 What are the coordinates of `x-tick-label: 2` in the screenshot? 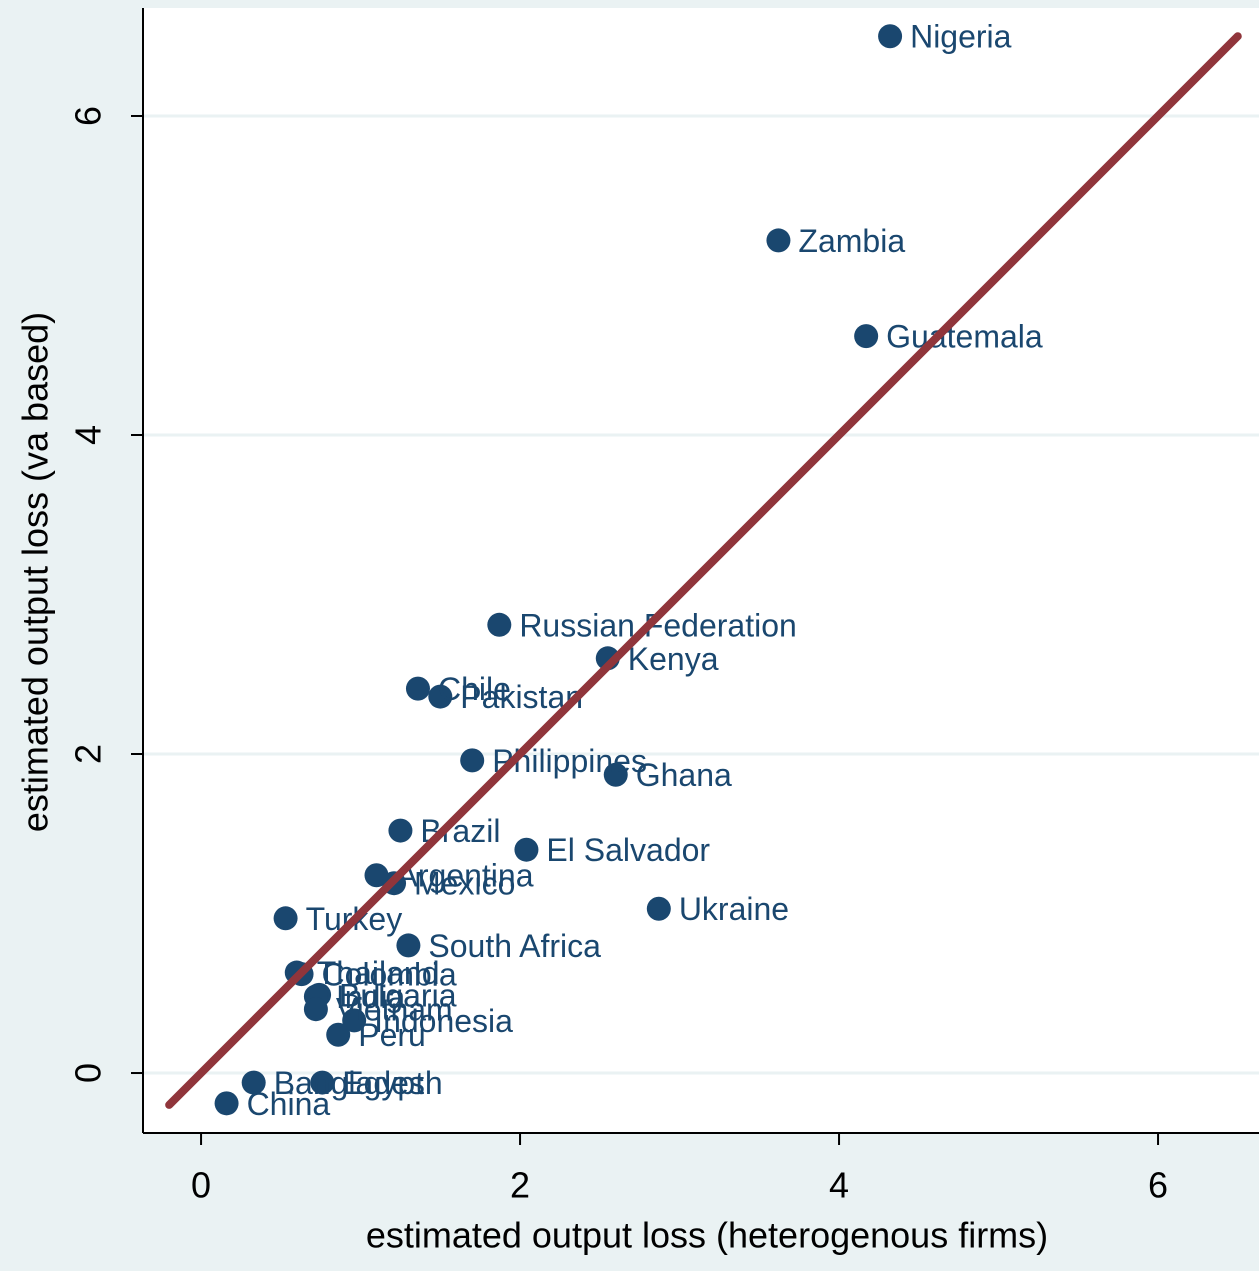 It's located at (520, 1185).